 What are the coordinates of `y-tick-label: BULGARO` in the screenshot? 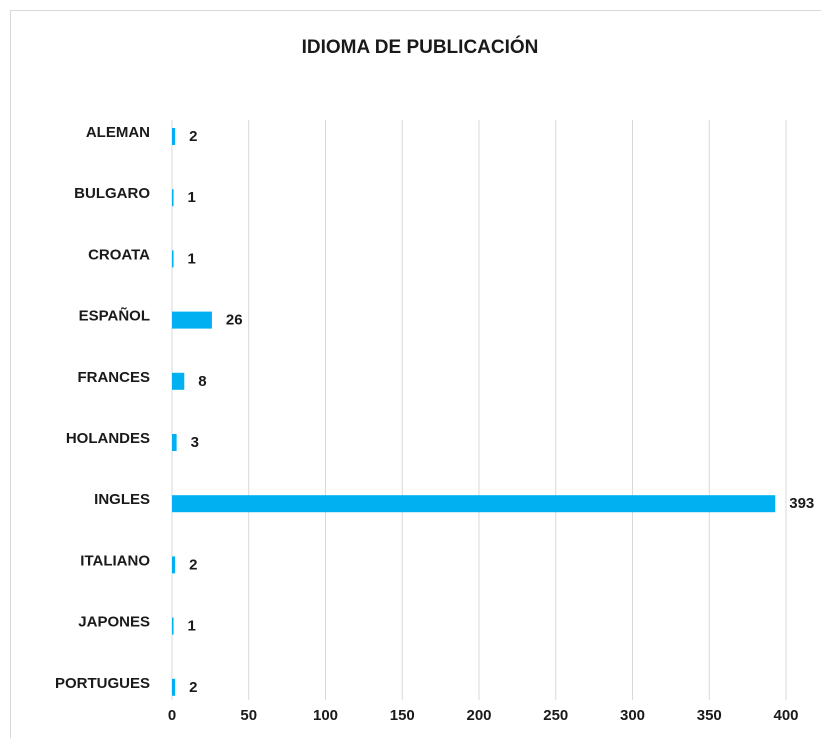 It's located at (112, 193).